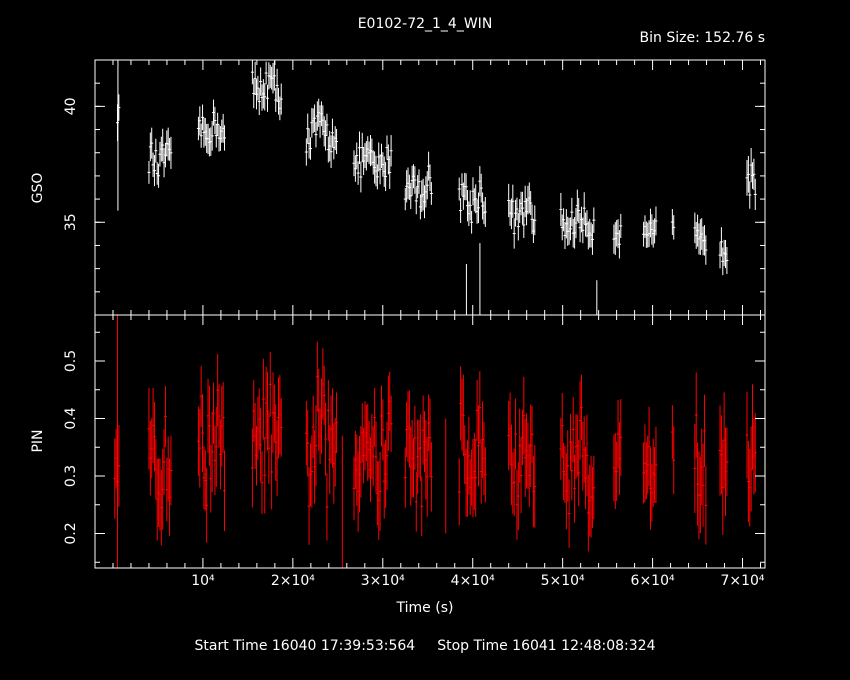 The image size is (850, 680). I want to click on x-tick-label: 2×10⁴, so click(293, 581).